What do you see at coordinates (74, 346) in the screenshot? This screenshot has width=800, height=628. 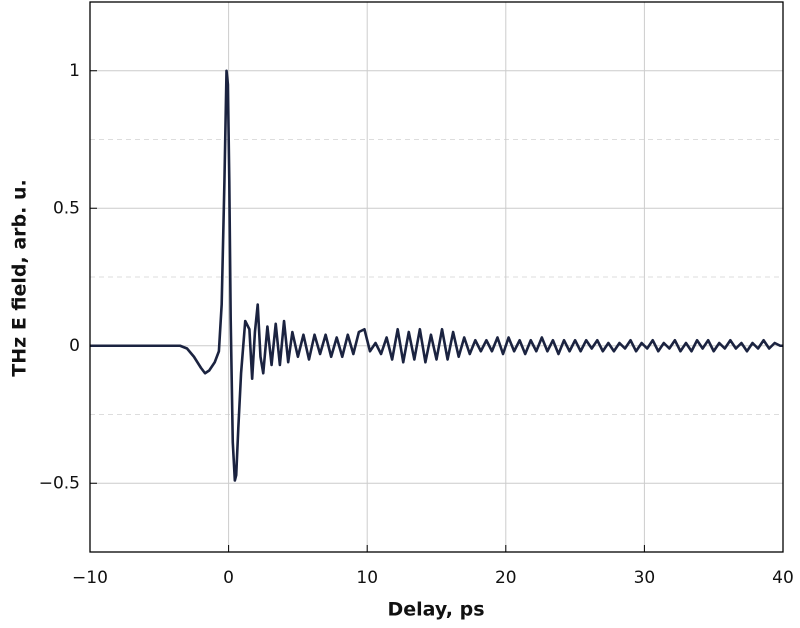 I see `y-tick-label: 0` at bounding box center [74, 346].